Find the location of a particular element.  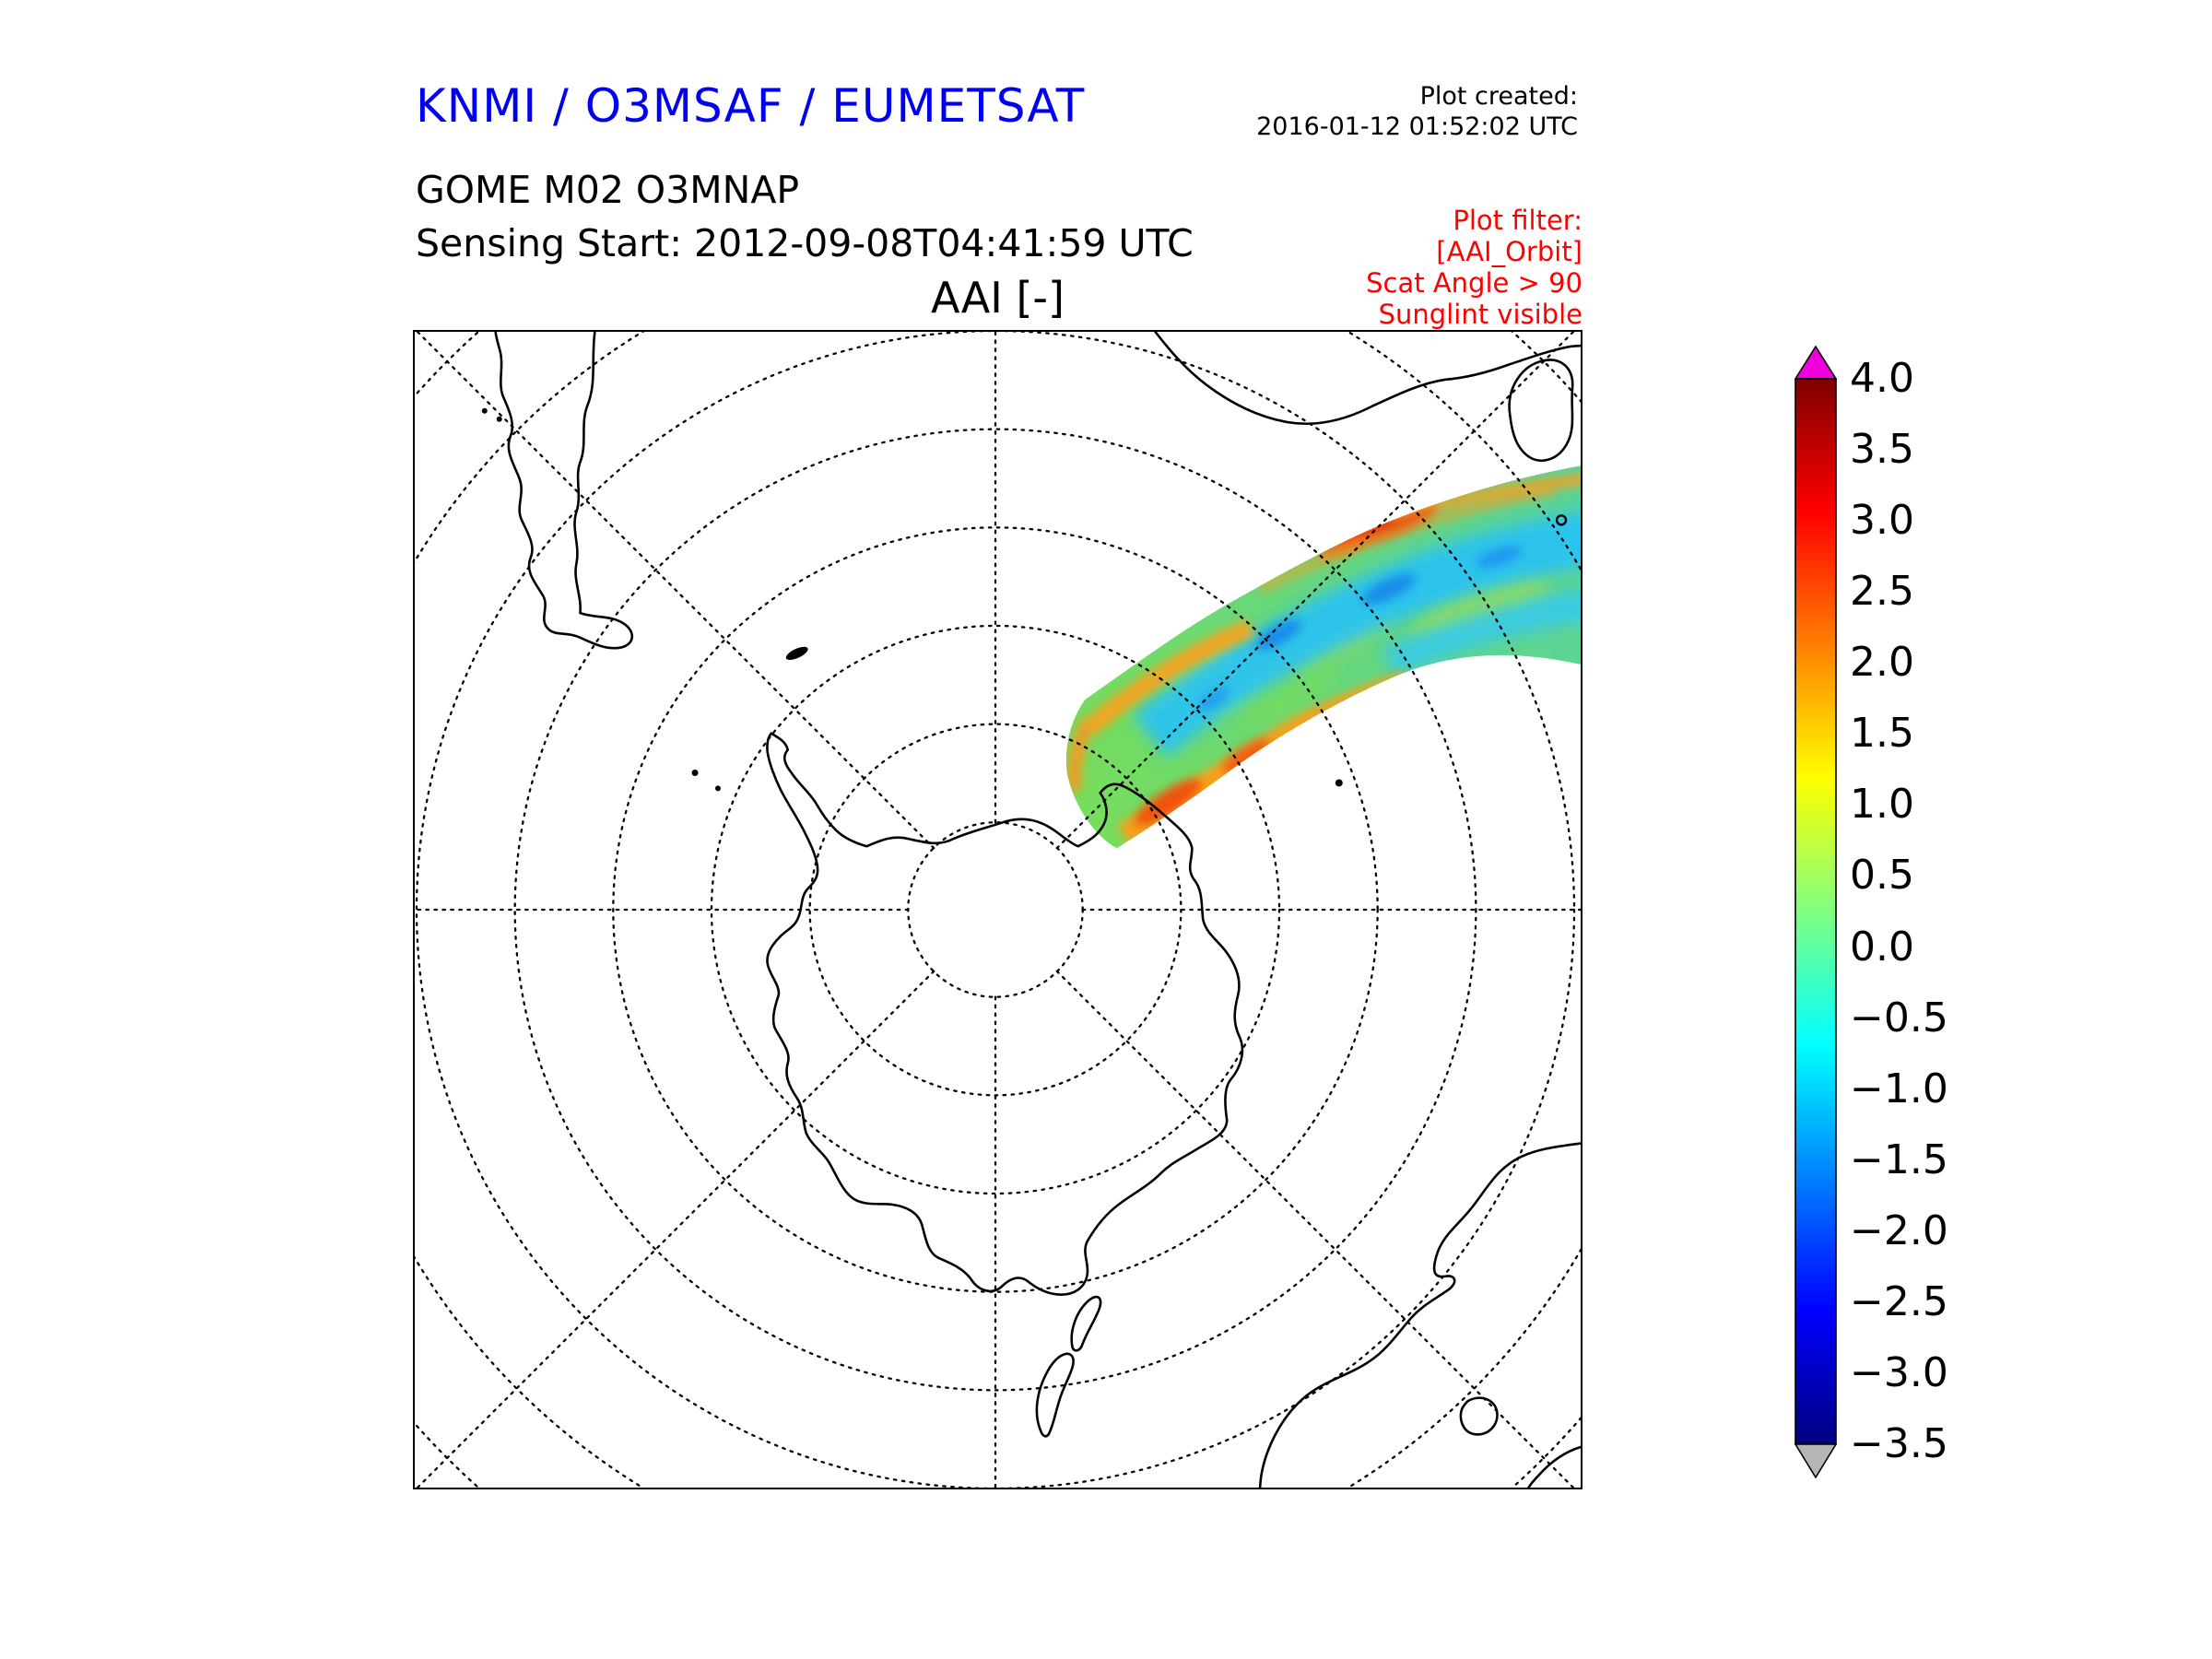

plot-created-label: Plot created: is located at coordinates (1498, 96).